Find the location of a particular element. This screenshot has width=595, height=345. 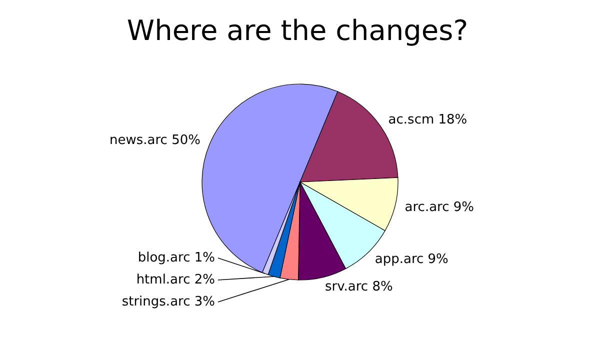

slice-label: news.arc 50% is located at coordinates (154, 140).